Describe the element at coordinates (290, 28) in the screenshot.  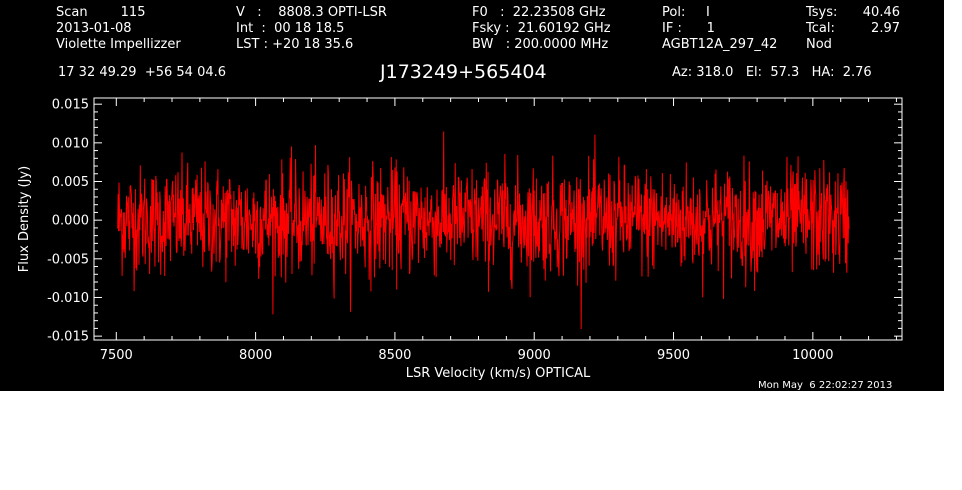
I see `integration-time: Int : 00 18 18.5` at that location.